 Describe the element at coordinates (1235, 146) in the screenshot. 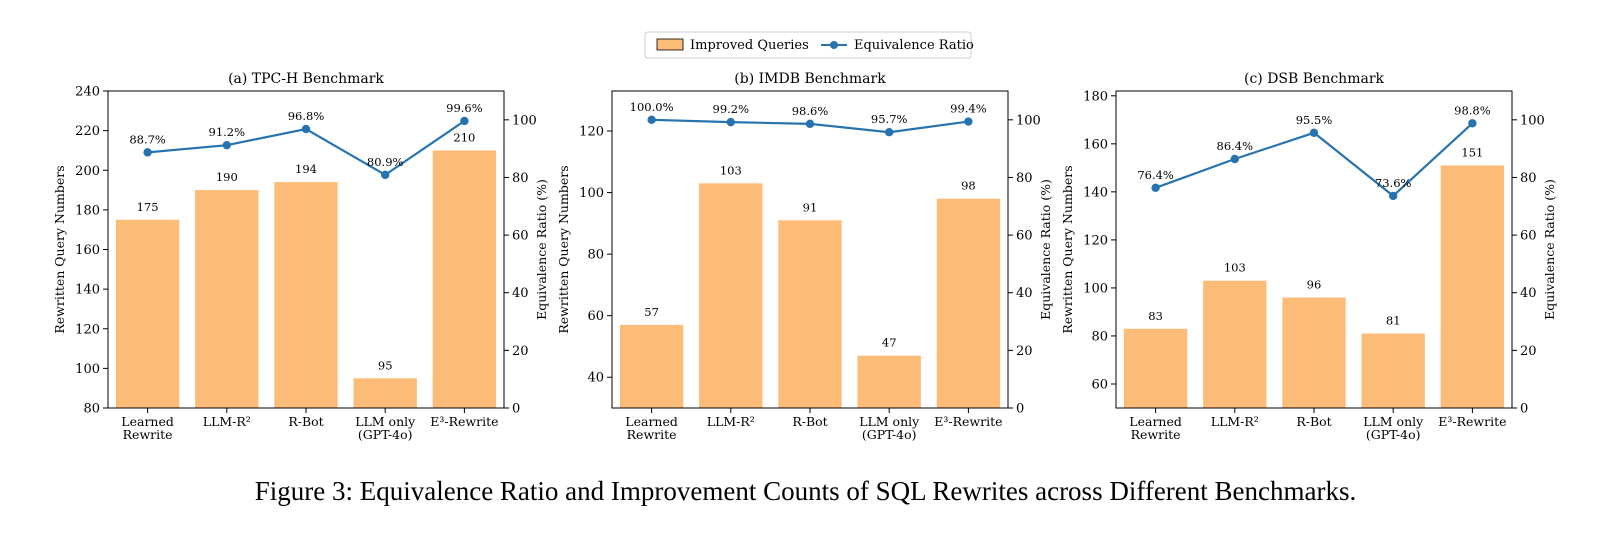

I see `line-value-label: 86.4%` at that location.